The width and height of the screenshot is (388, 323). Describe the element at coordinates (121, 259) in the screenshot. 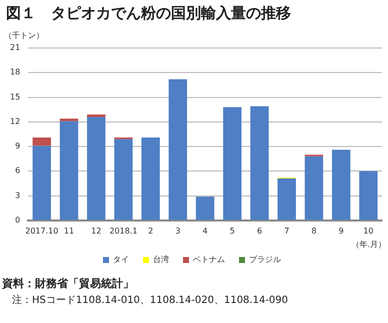

I see `legend-label: タイ` at that location.